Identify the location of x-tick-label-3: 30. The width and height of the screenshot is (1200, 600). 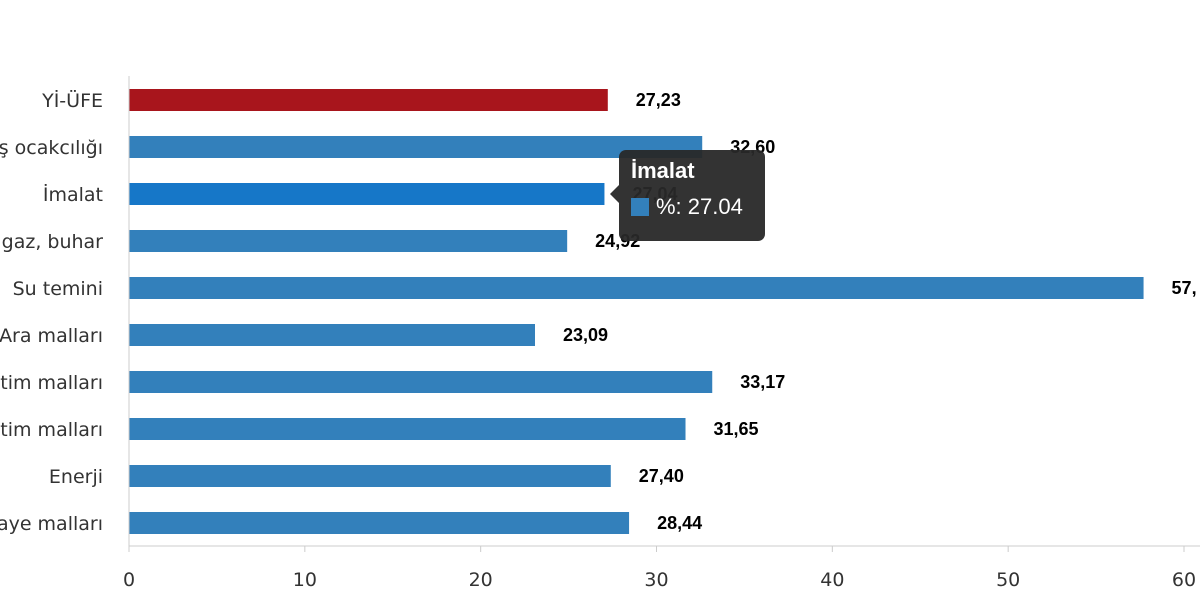
(656, 580).